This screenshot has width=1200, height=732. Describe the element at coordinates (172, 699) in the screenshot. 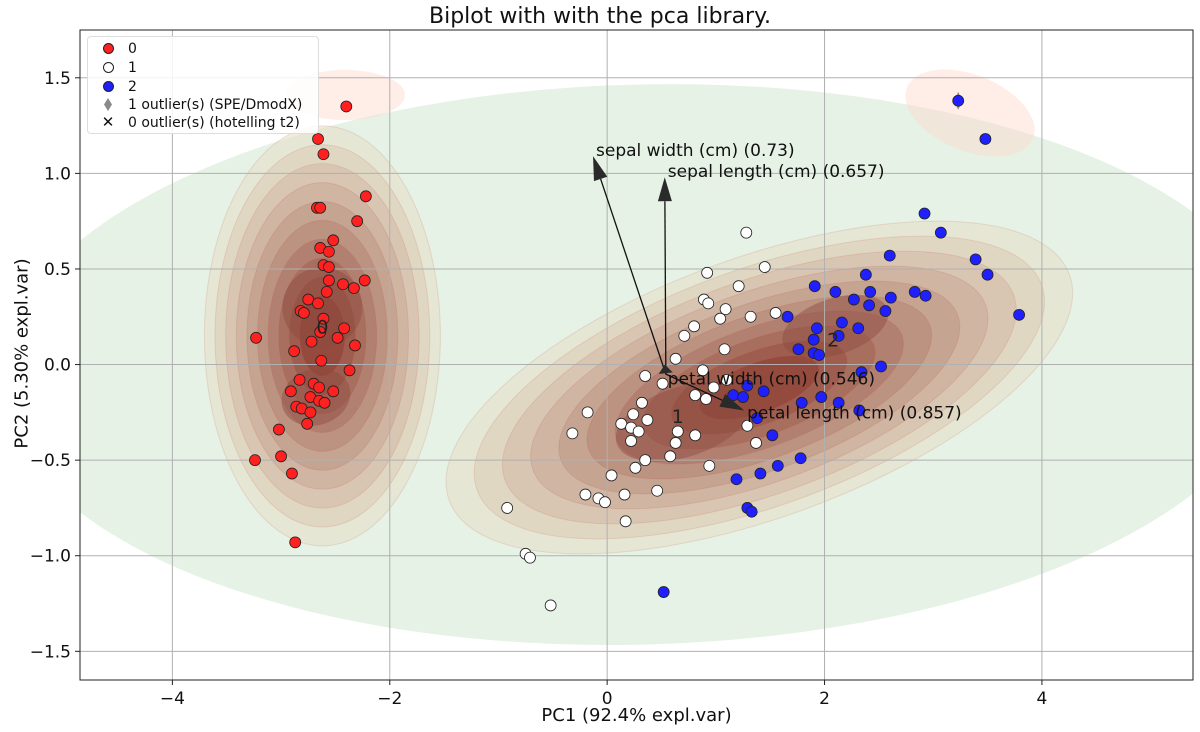

I see `x-tick-label: −4` at that location.